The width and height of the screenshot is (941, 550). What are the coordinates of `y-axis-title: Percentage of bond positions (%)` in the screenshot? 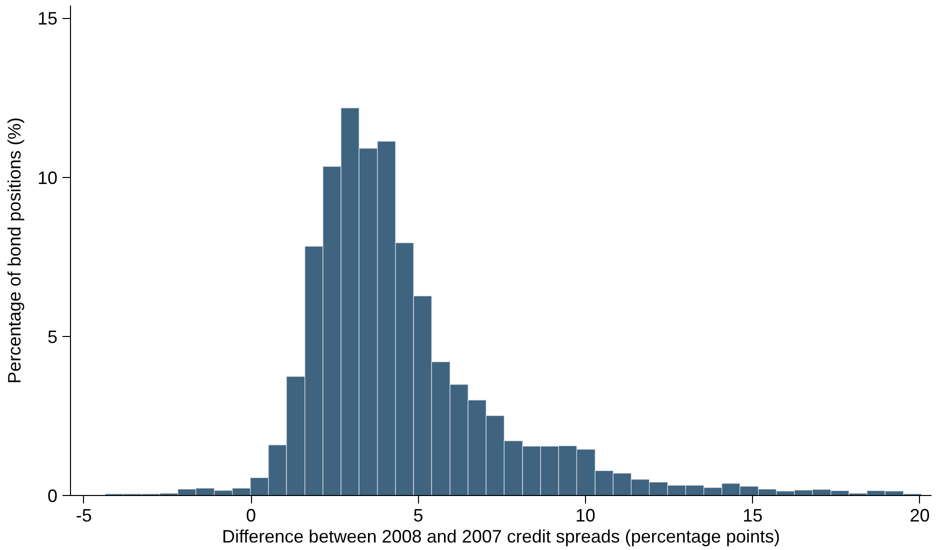 It's located at (14, 250).